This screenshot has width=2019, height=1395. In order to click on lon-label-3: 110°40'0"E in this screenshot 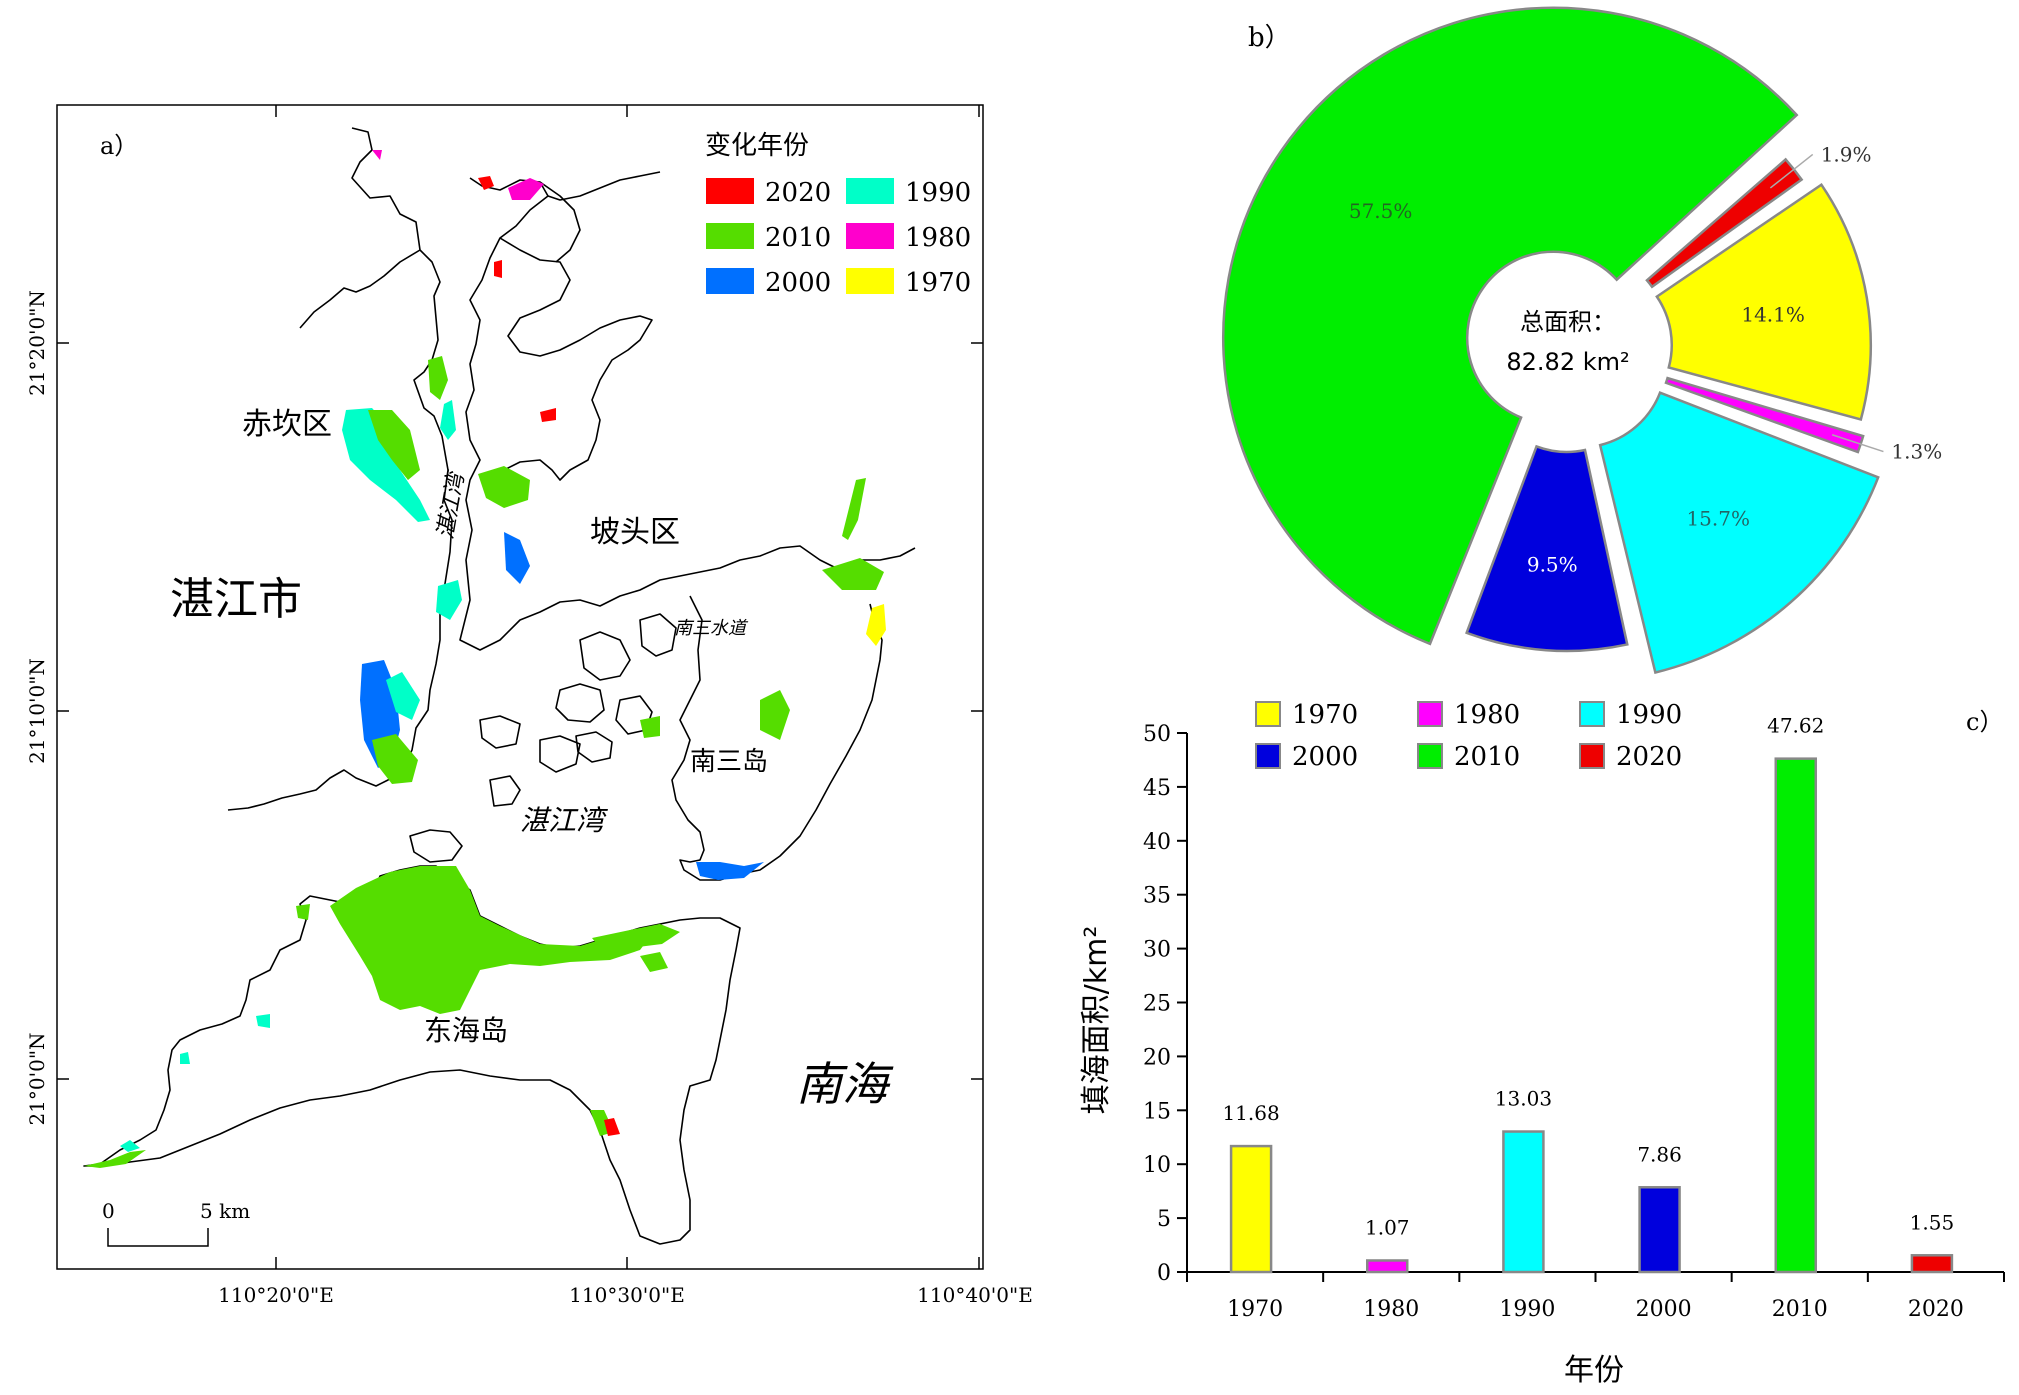, I will do `click(975, 1295)`.